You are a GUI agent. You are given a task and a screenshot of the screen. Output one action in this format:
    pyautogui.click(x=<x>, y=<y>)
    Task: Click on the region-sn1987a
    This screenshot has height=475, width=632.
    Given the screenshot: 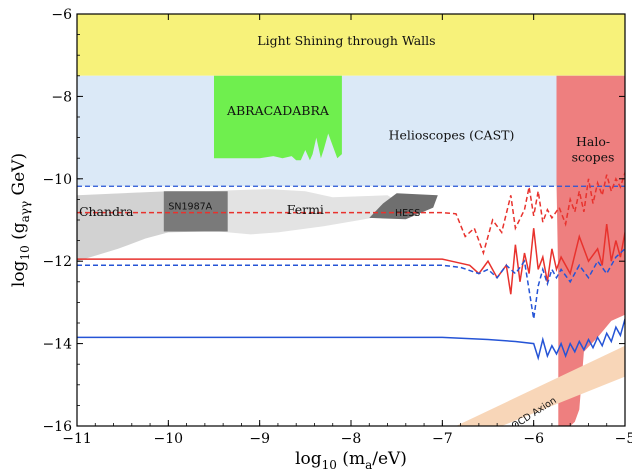 What is the action you would take?
    pyautogui.click(x=195, y=211)
    